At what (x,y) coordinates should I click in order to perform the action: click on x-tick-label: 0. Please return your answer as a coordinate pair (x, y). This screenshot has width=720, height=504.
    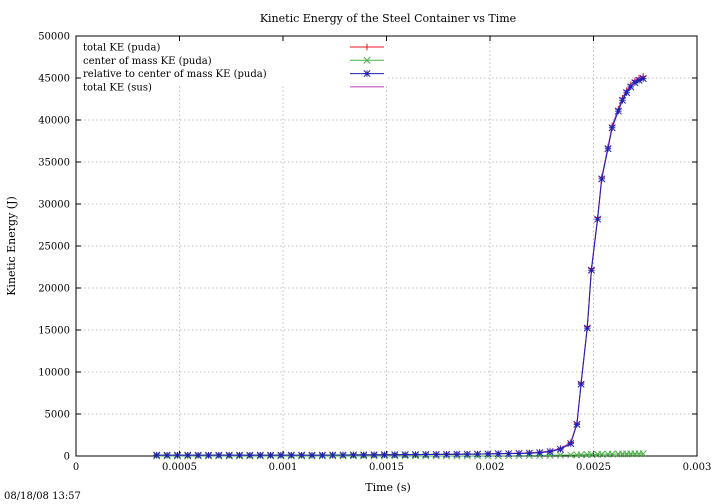
    Looking at the image, I should click on (76, 467).